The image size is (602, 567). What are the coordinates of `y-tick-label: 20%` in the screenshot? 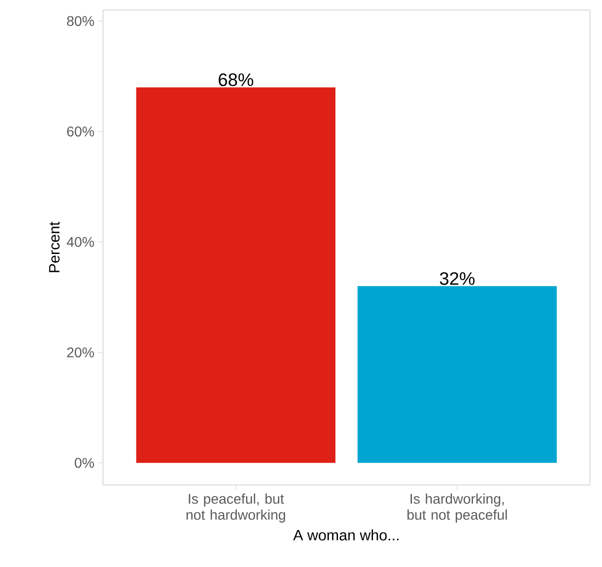 It's located at (80, 352).